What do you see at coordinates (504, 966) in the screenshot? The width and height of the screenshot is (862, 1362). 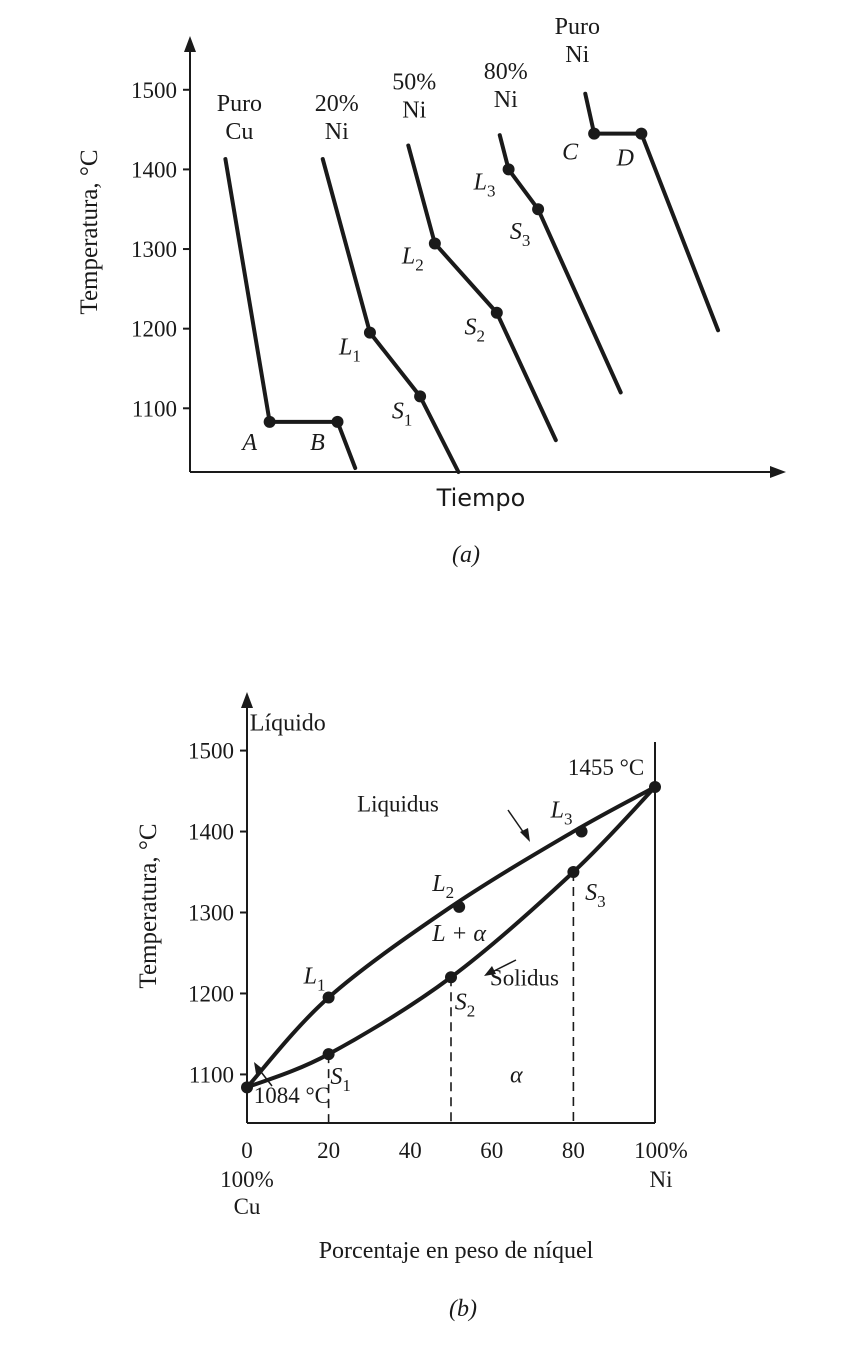 I see `solidus-pointer` at bounding box center [504, 966].